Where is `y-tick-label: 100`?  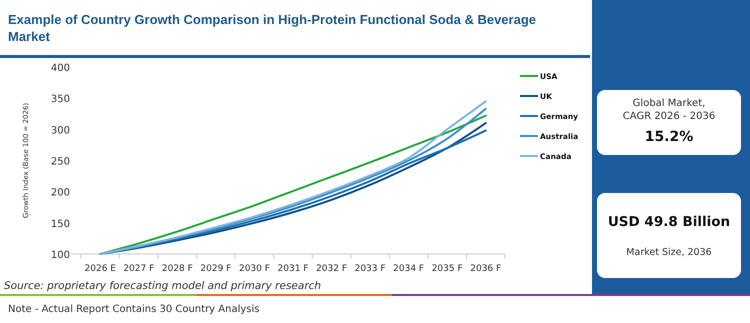
y-tick-label: 100 is located at coordinates (60, 255).